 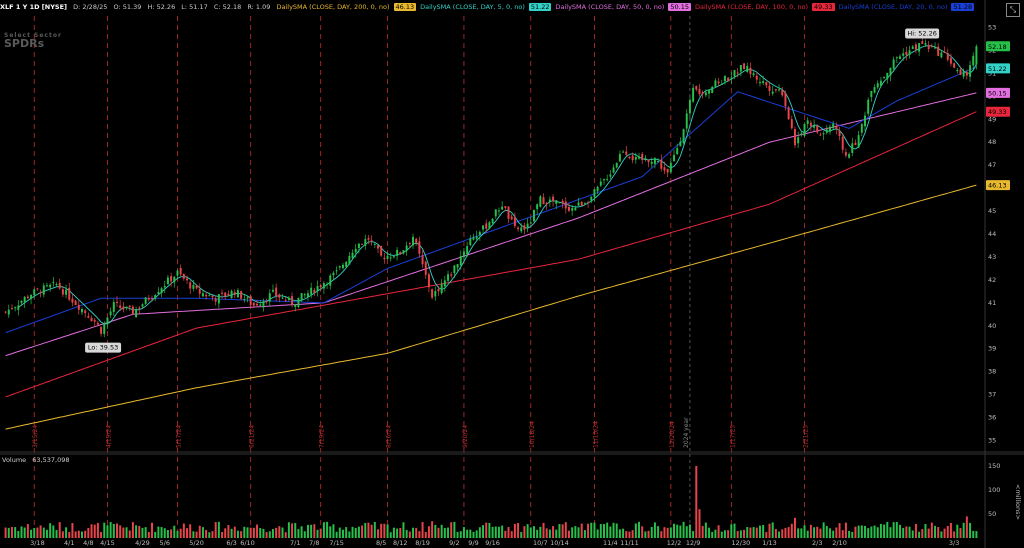 What do you see at coordinates (472, 7) in the screenshot?
I see `study-label-5: DailySMA (CLOSE, DAY, 5, 0, no)` at bounding box center [472, 7].